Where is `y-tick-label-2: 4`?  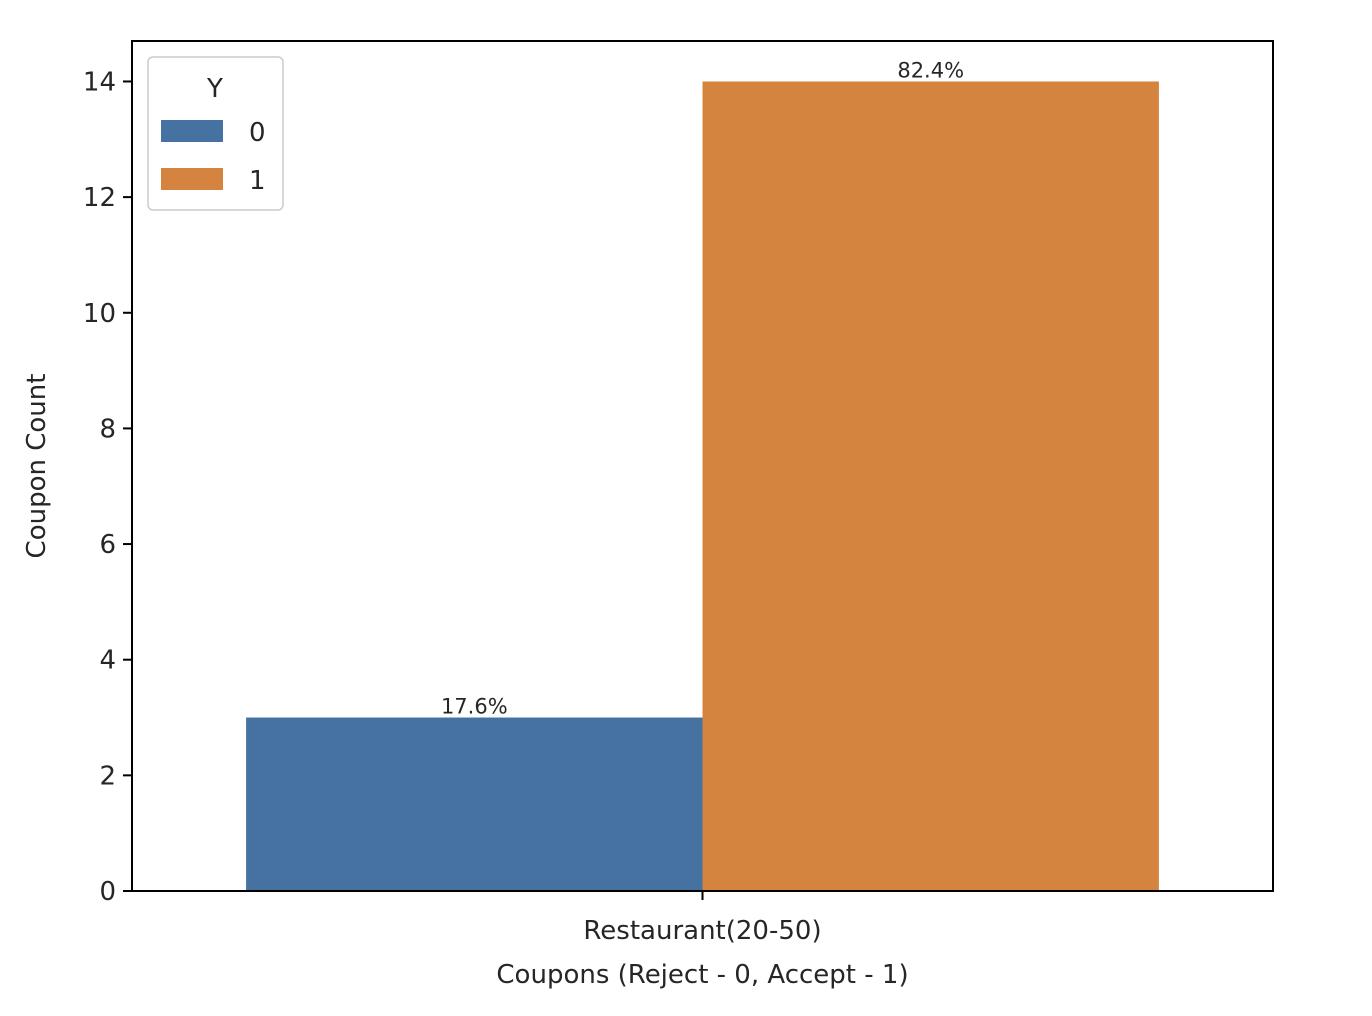
y-tick-label-2: 4 is located at coordinates (107, 661).